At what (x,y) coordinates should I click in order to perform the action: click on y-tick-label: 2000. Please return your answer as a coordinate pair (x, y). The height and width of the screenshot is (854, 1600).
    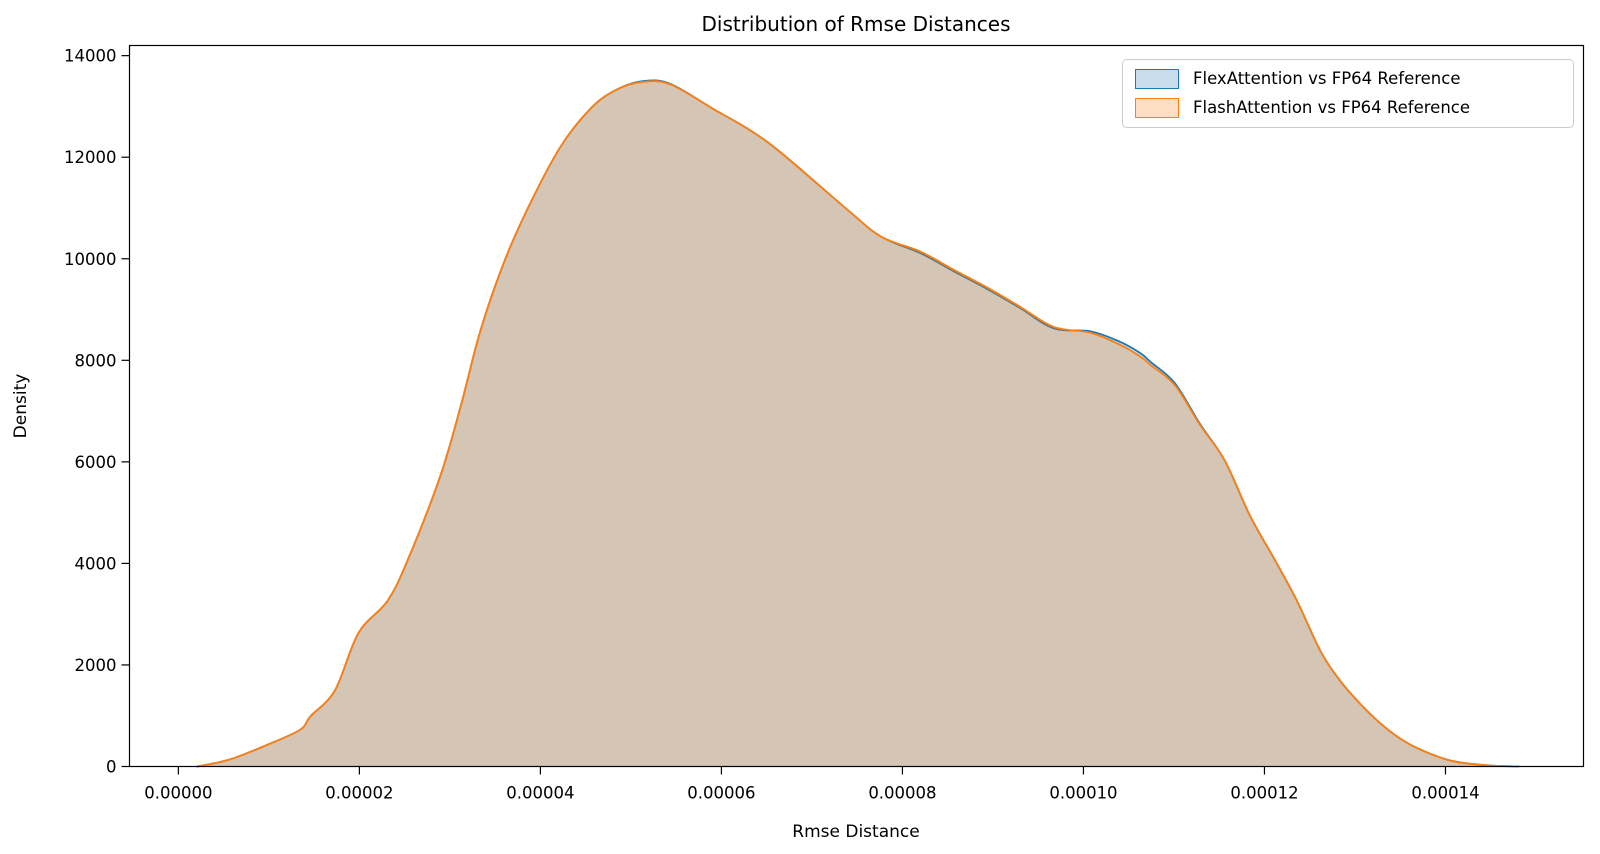
    Looking at the image, I should click on (96, 665).